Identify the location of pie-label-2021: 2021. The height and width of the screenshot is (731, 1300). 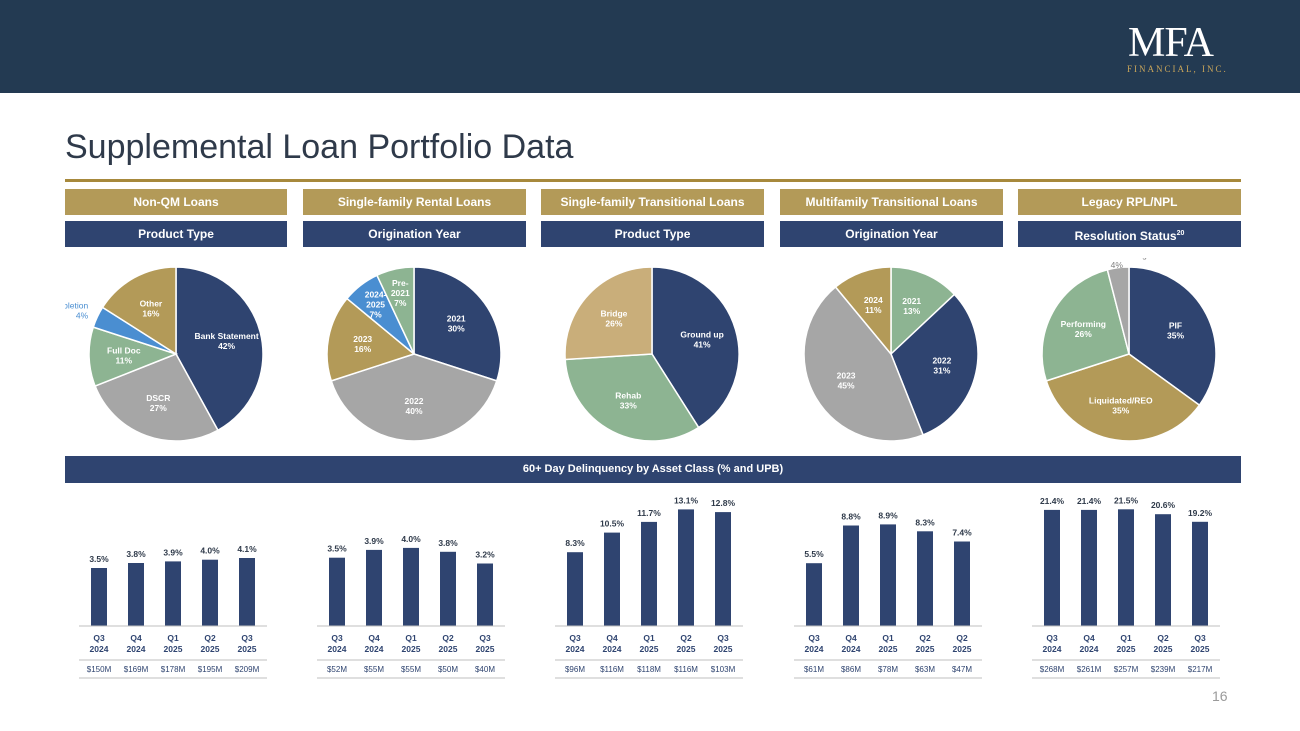
(456, 318).